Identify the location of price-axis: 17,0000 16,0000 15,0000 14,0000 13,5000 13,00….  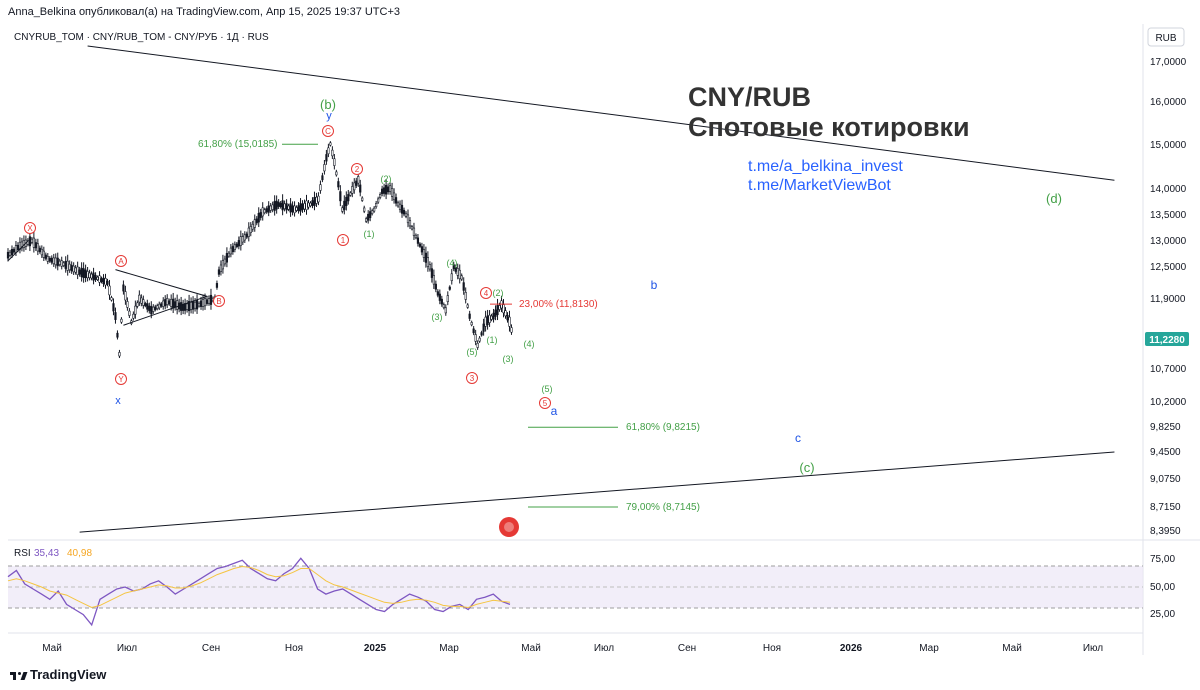
(1168, 297).